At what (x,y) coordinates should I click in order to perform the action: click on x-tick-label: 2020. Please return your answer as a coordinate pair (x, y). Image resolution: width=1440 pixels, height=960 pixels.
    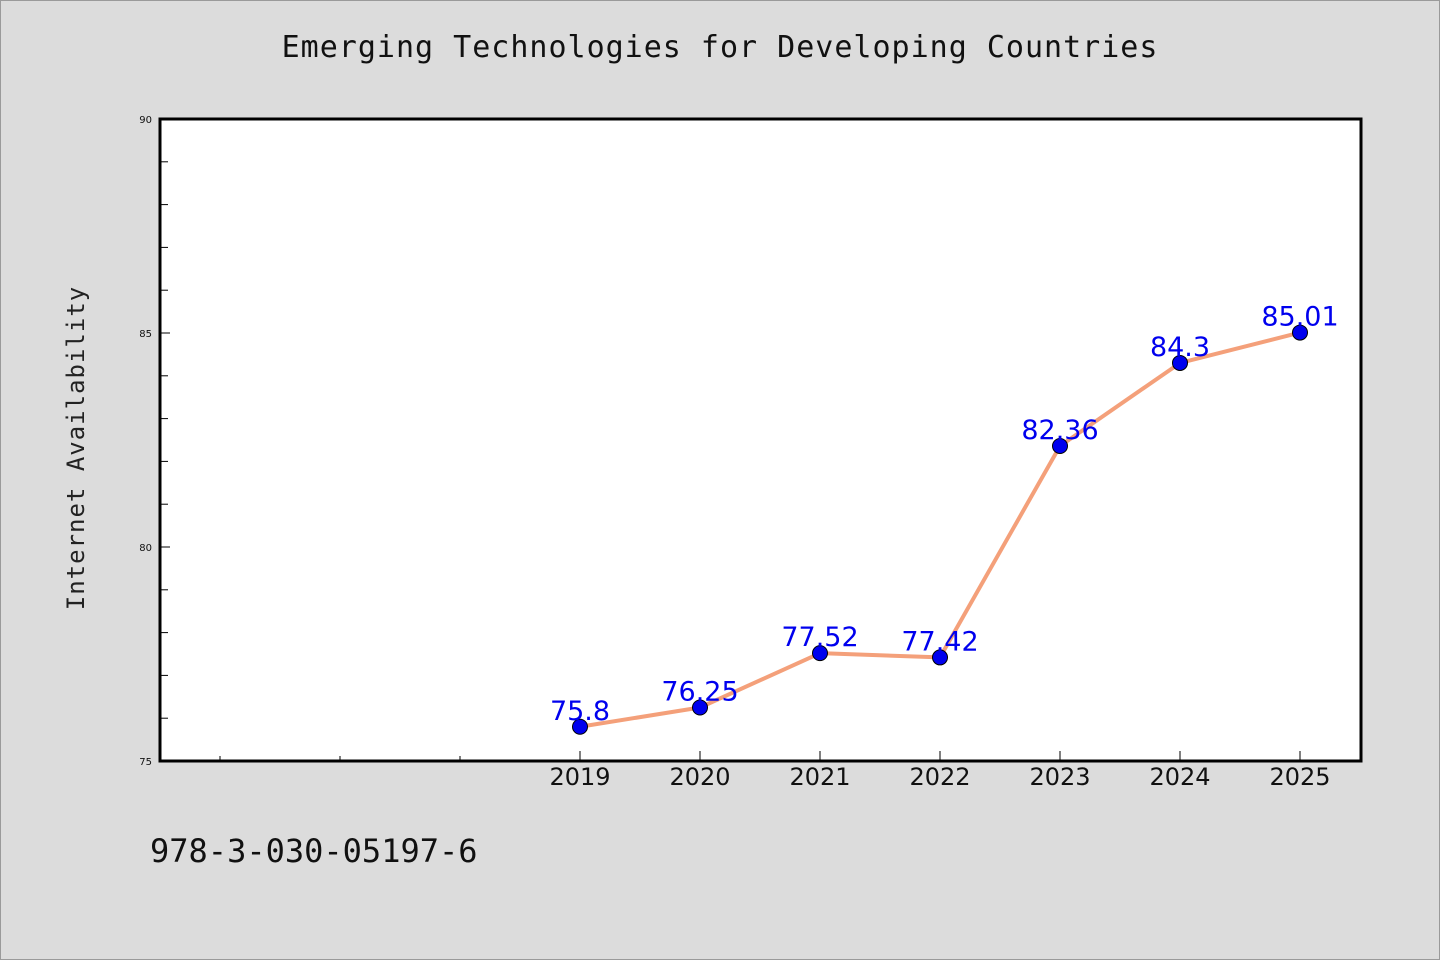
    Looking at the image, I should click on (699, 777).